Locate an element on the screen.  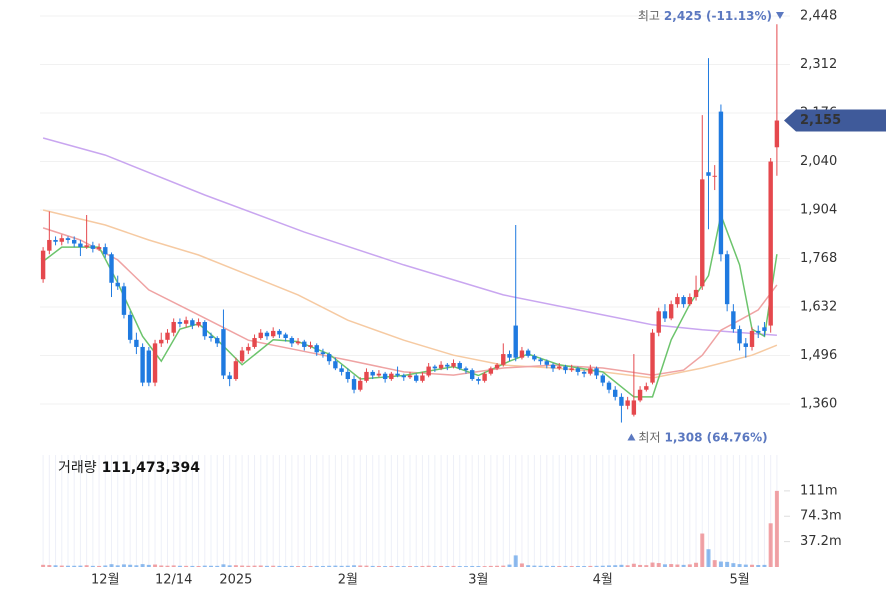
y-tick-label: 2,040 is located at coordinates (818, 161).